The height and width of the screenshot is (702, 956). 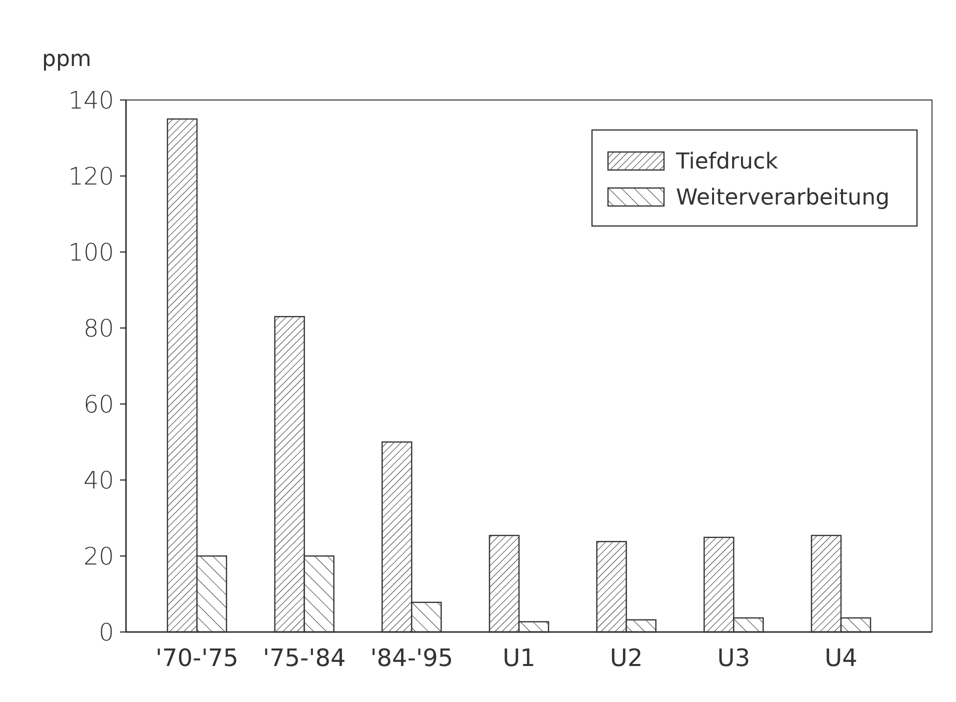 What do you see at coordinates (98, 404) in the screenshot?
I see `y-tick-label: 60` at bounding box center [98, 404].